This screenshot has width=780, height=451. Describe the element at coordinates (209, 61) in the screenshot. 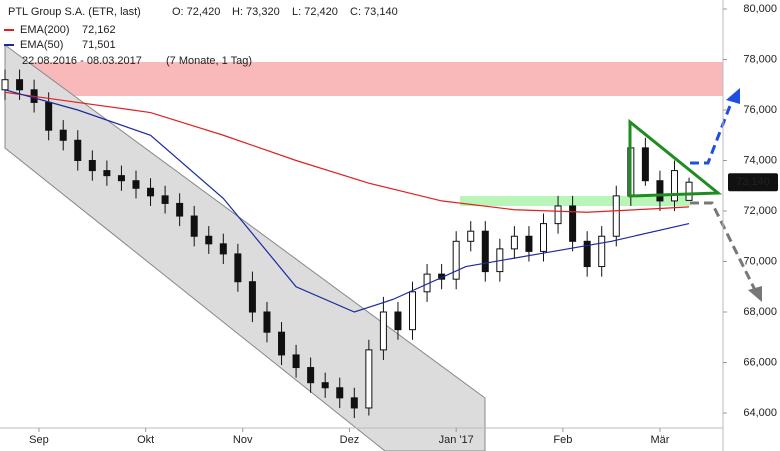

I see `period: (7 Monate, 1 Tag)` at that location.